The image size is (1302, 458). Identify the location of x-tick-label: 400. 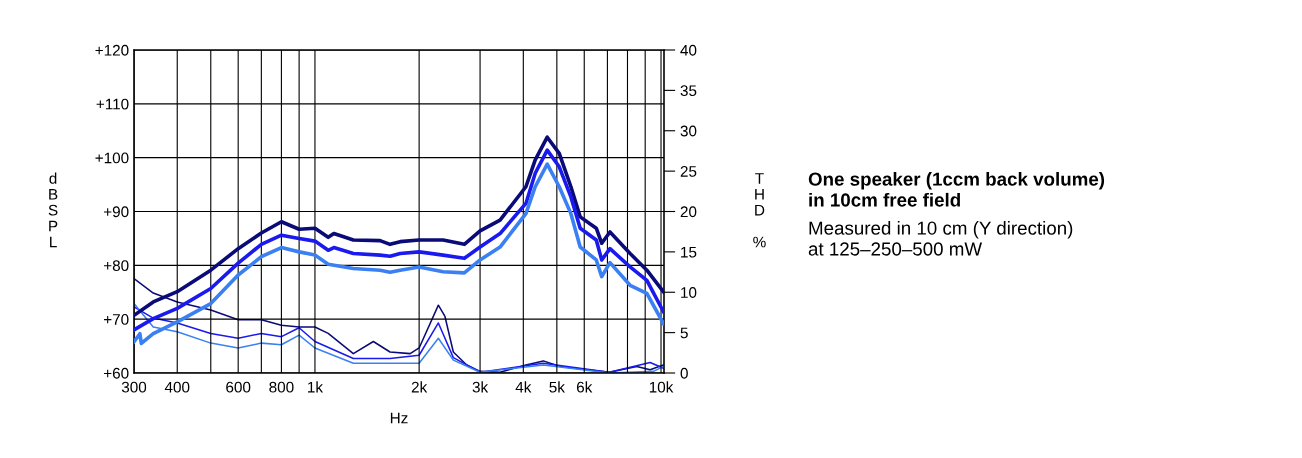
(177, 387).